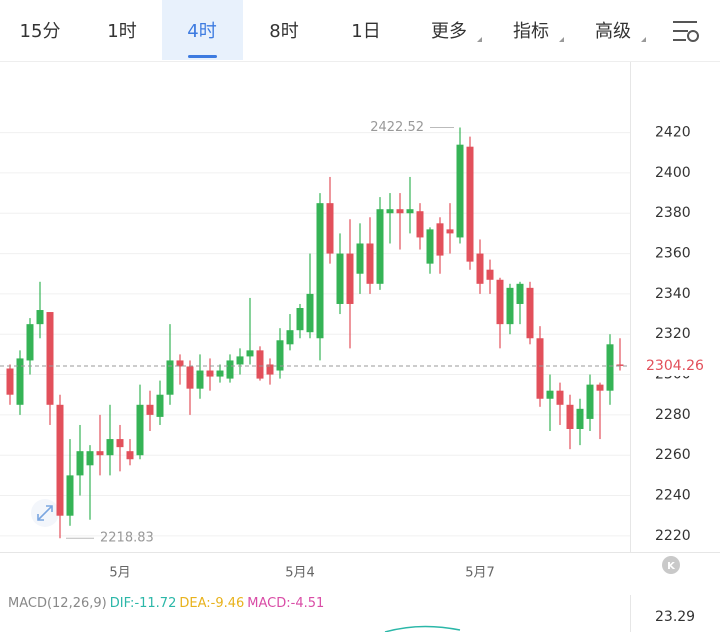 This screenshot has width=720, height=632. I want to click on indicator-name: MACD(12,26,9), so click(57, 603).